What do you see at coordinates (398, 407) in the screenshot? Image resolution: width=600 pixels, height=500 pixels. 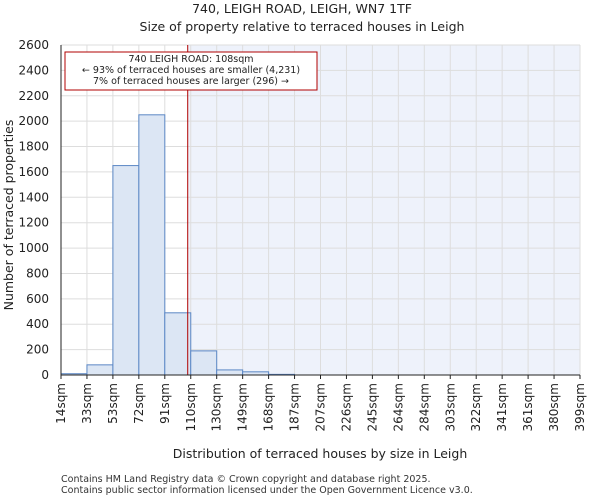 I see `x-tick-label: 264sqm` at bounding box center [398, 407].